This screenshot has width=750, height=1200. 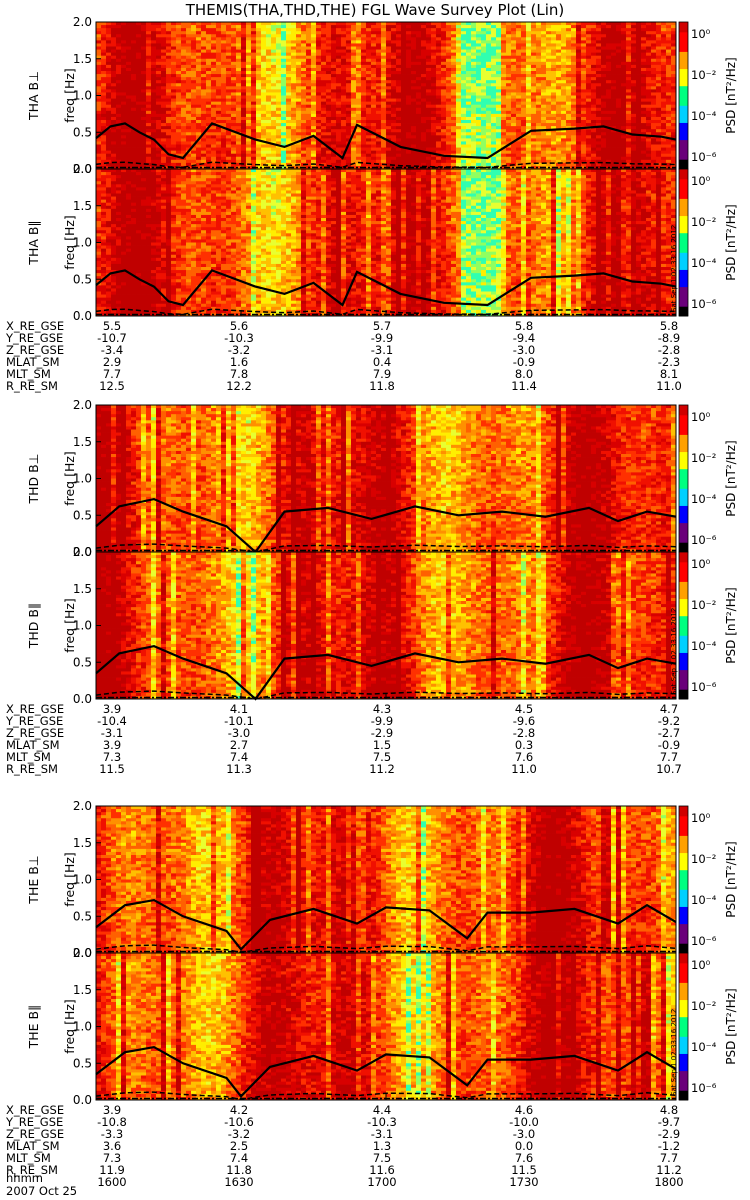 I want to click on probe-component-label: THE B∥, so click(x=33, y=1027).